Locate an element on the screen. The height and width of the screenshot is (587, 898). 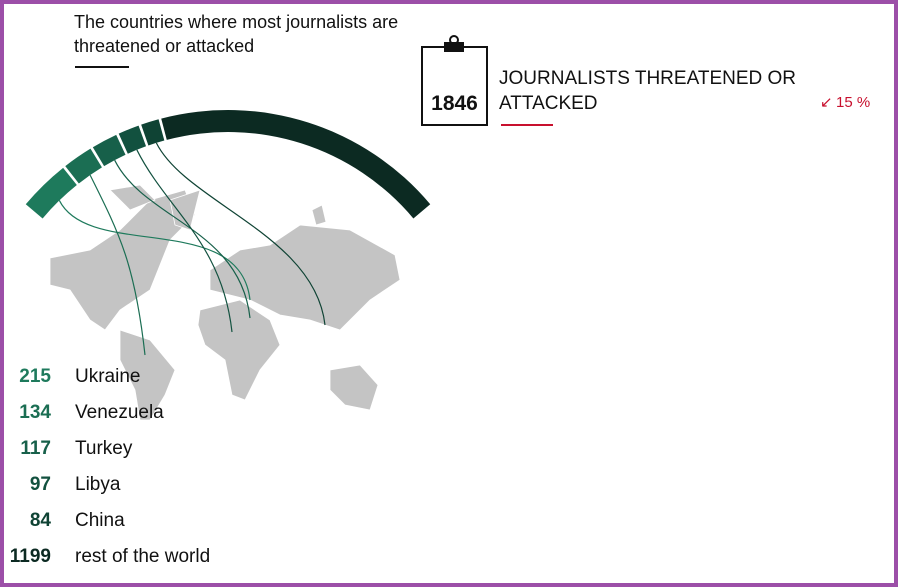
clipboard-clip-hole is located at coordinates (454, 40).